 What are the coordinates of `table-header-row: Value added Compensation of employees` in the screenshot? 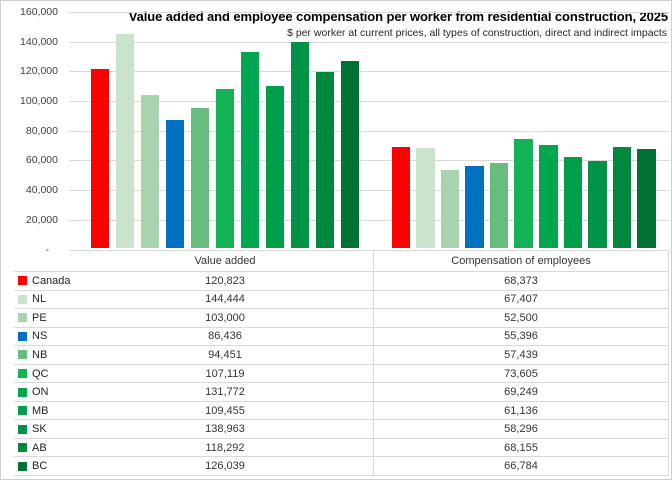 It's located at (341, 261).